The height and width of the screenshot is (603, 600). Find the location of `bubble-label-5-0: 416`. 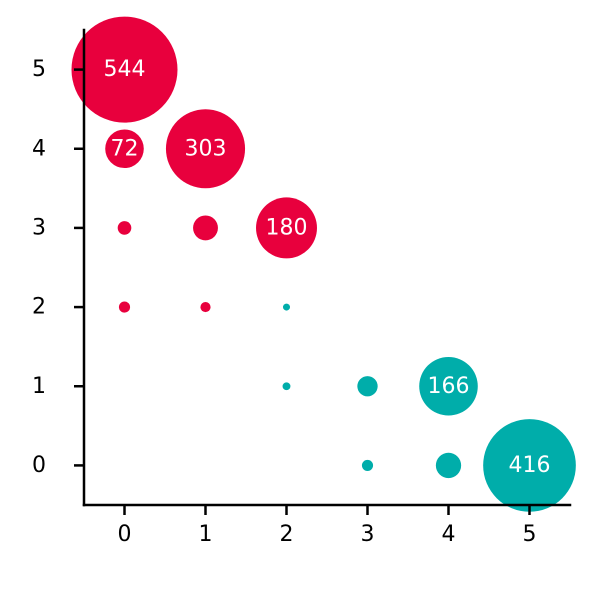

bubble-label-5-0: 416 is located at coordinates (530, 465).